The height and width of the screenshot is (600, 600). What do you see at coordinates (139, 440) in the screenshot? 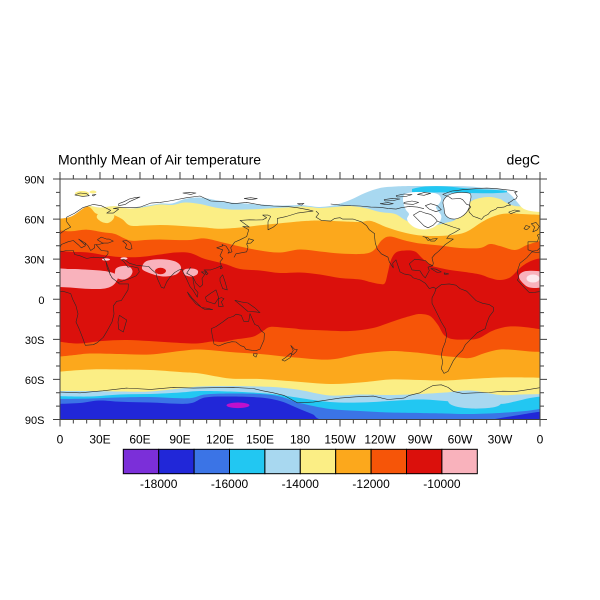
I see `svg-text: 60E` at bounding box center [139, 440].